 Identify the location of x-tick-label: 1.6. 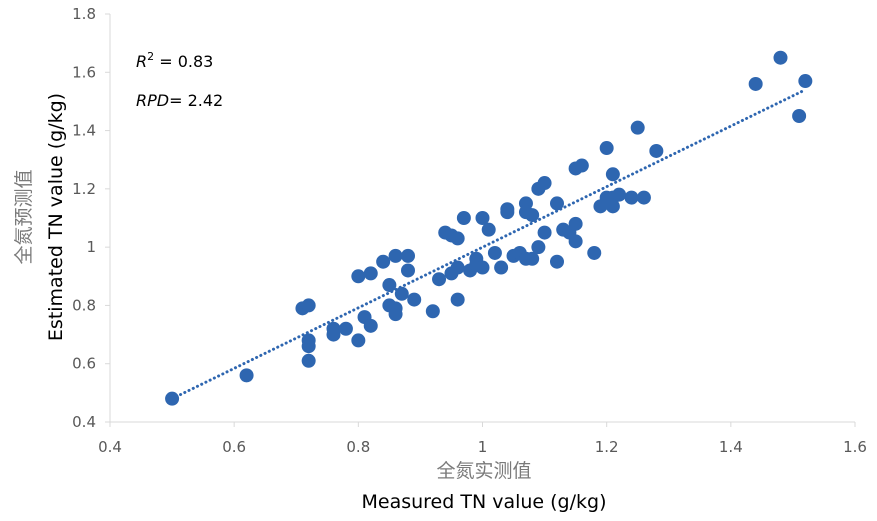
(855, 447).